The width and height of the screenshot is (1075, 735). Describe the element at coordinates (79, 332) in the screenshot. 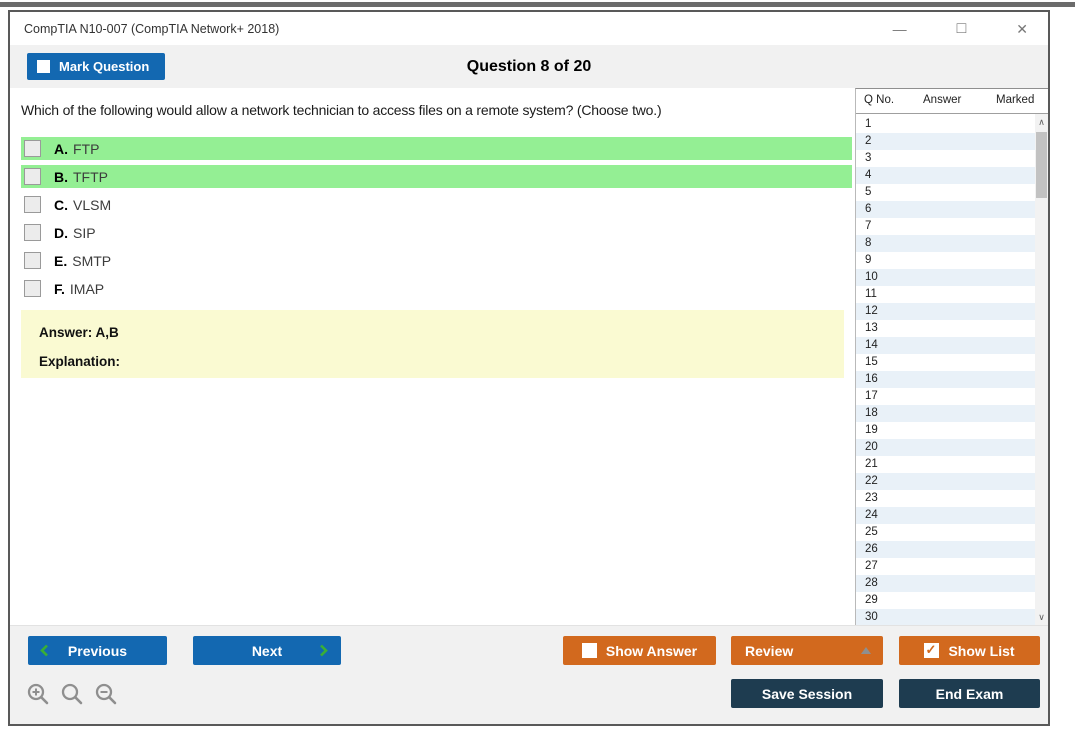

I see `answer-label: Answer: A,B` at that location.